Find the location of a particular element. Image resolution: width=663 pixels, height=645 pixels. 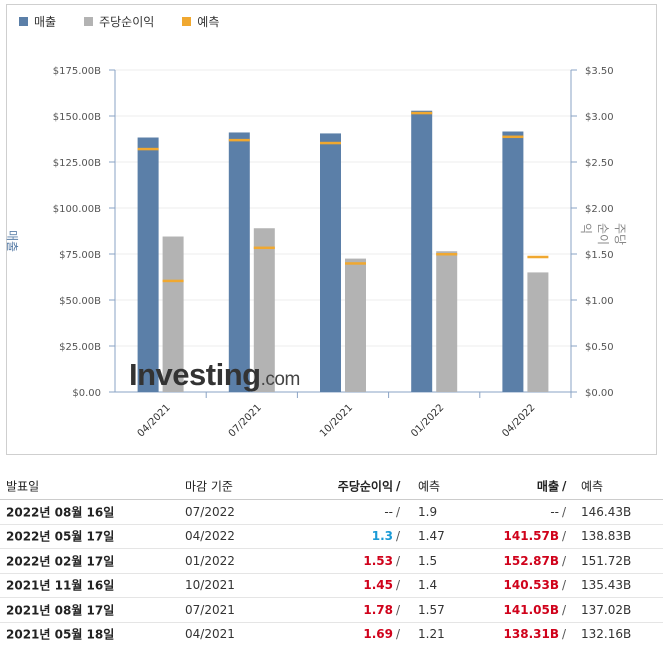

legend-item-revenue: 매출 is located at coordinates (37, 21).